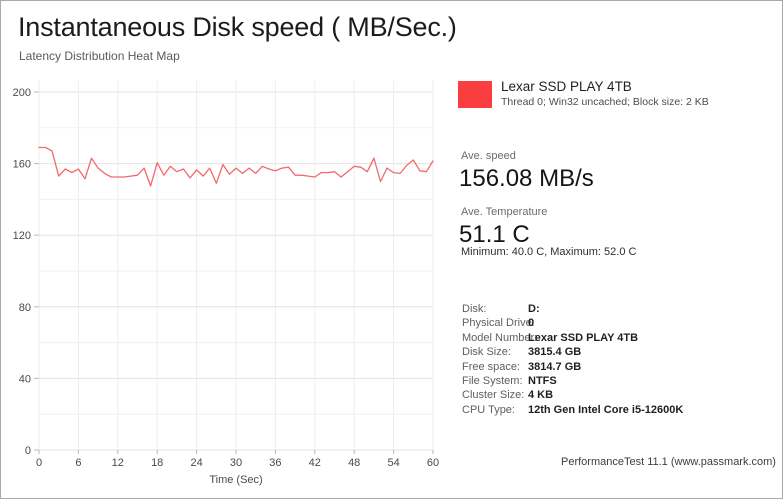  Describe the element at coordinates (555, 352) in the screenshot. I see `info-value: 3815.4 GB` at that location.